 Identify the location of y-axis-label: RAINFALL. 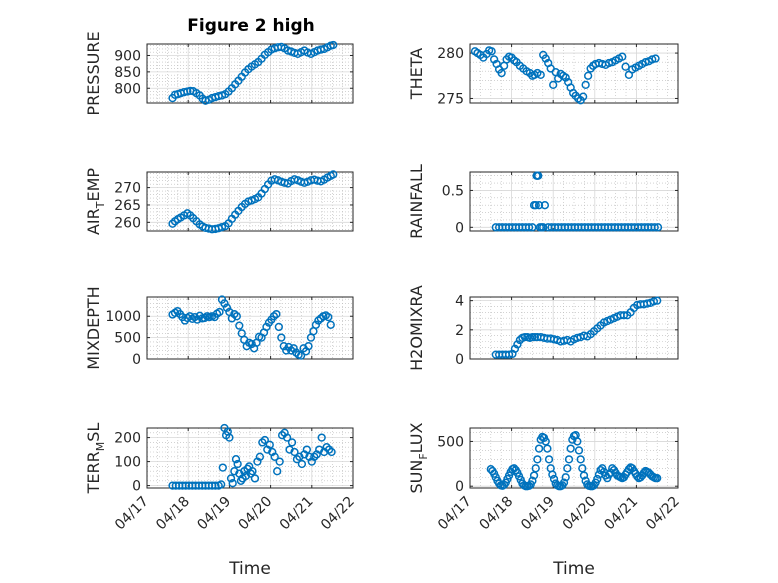
(416, 201).